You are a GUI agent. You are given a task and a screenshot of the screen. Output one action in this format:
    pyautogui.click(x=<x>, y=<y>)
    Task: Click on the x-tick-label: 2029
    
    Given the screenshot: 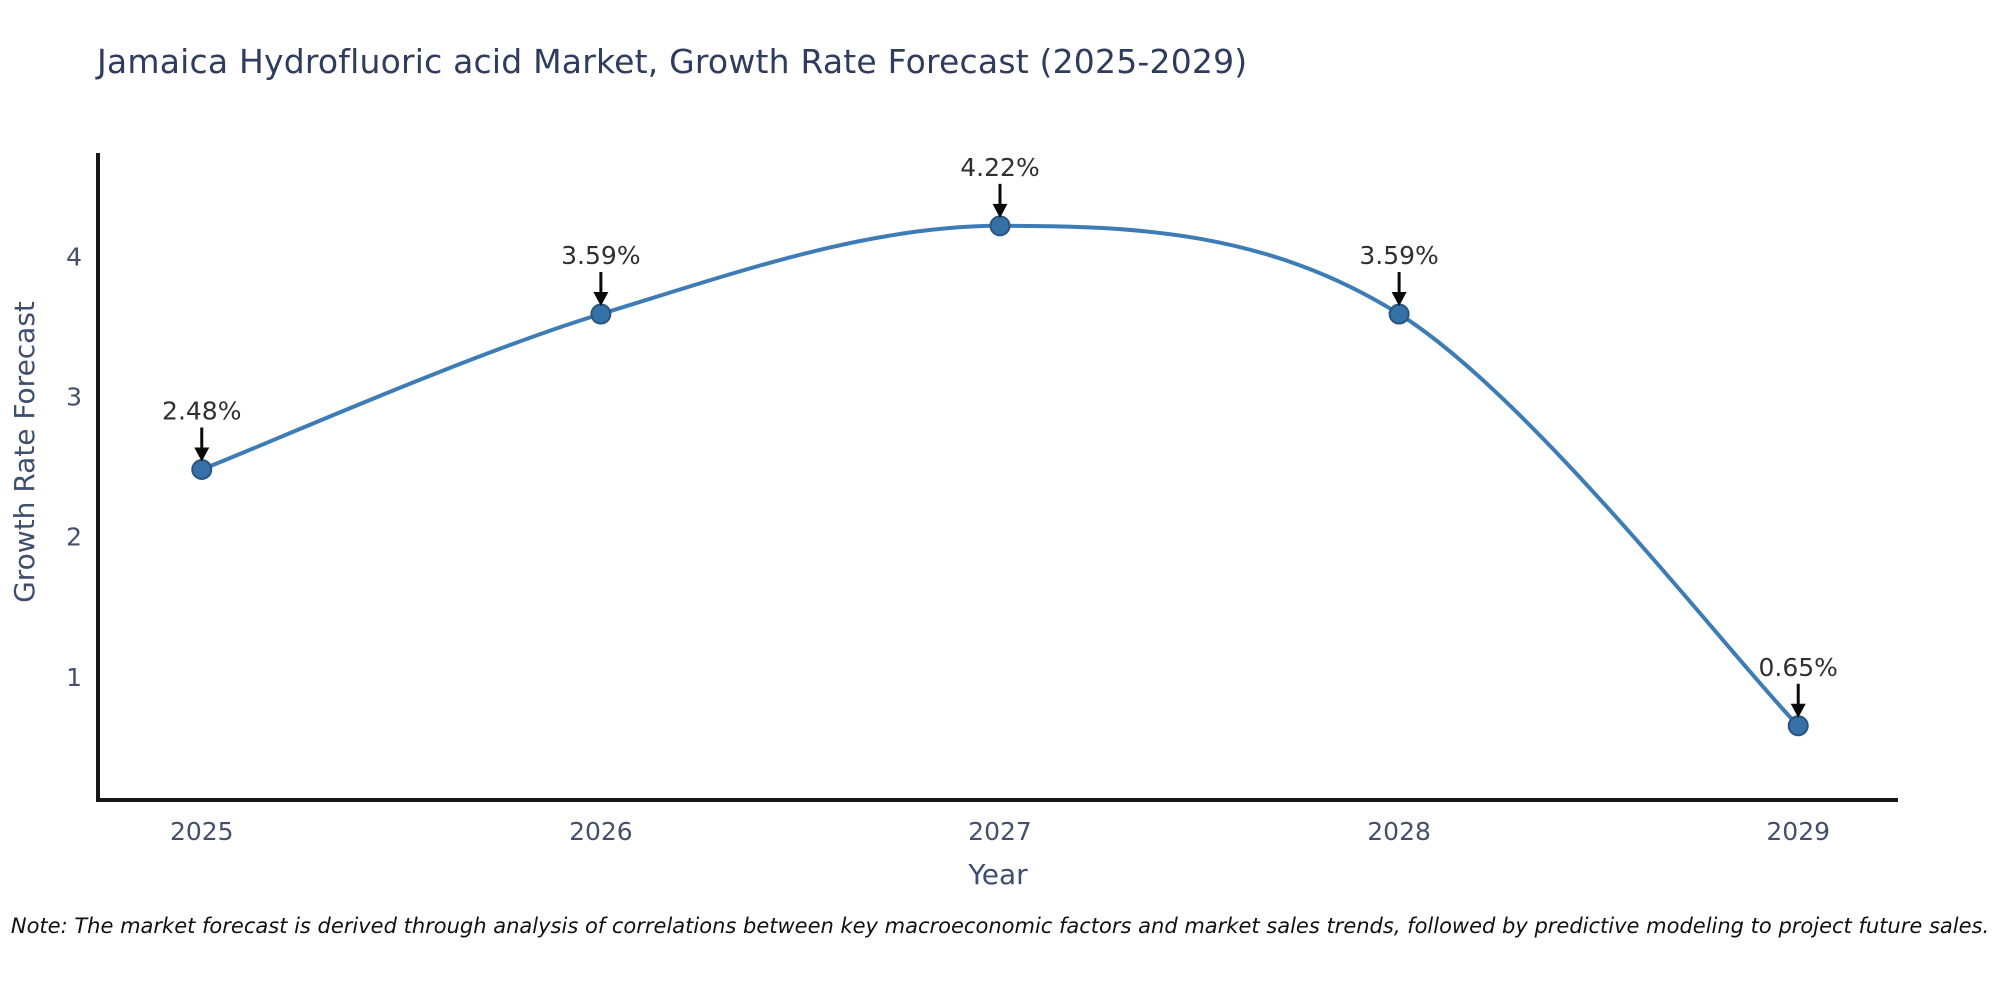 What is the action you would take?
    pyautogui.click(x=1798, y=831)
    